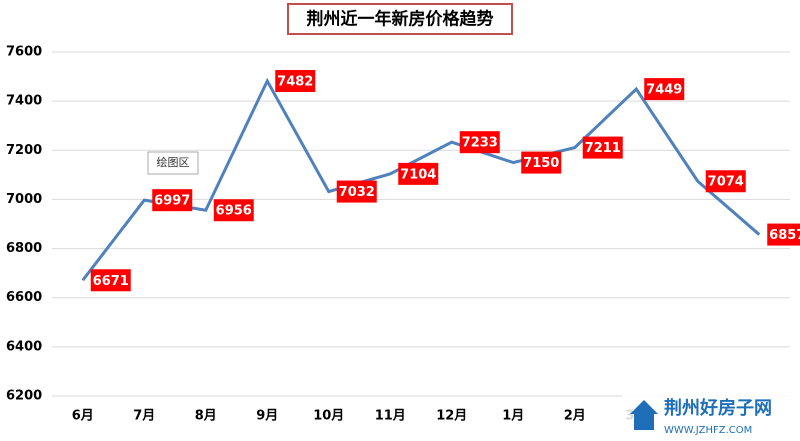 The width and height of the screenshot is (800, 441). I want to click on value-label: 7449, so click(664, 90).